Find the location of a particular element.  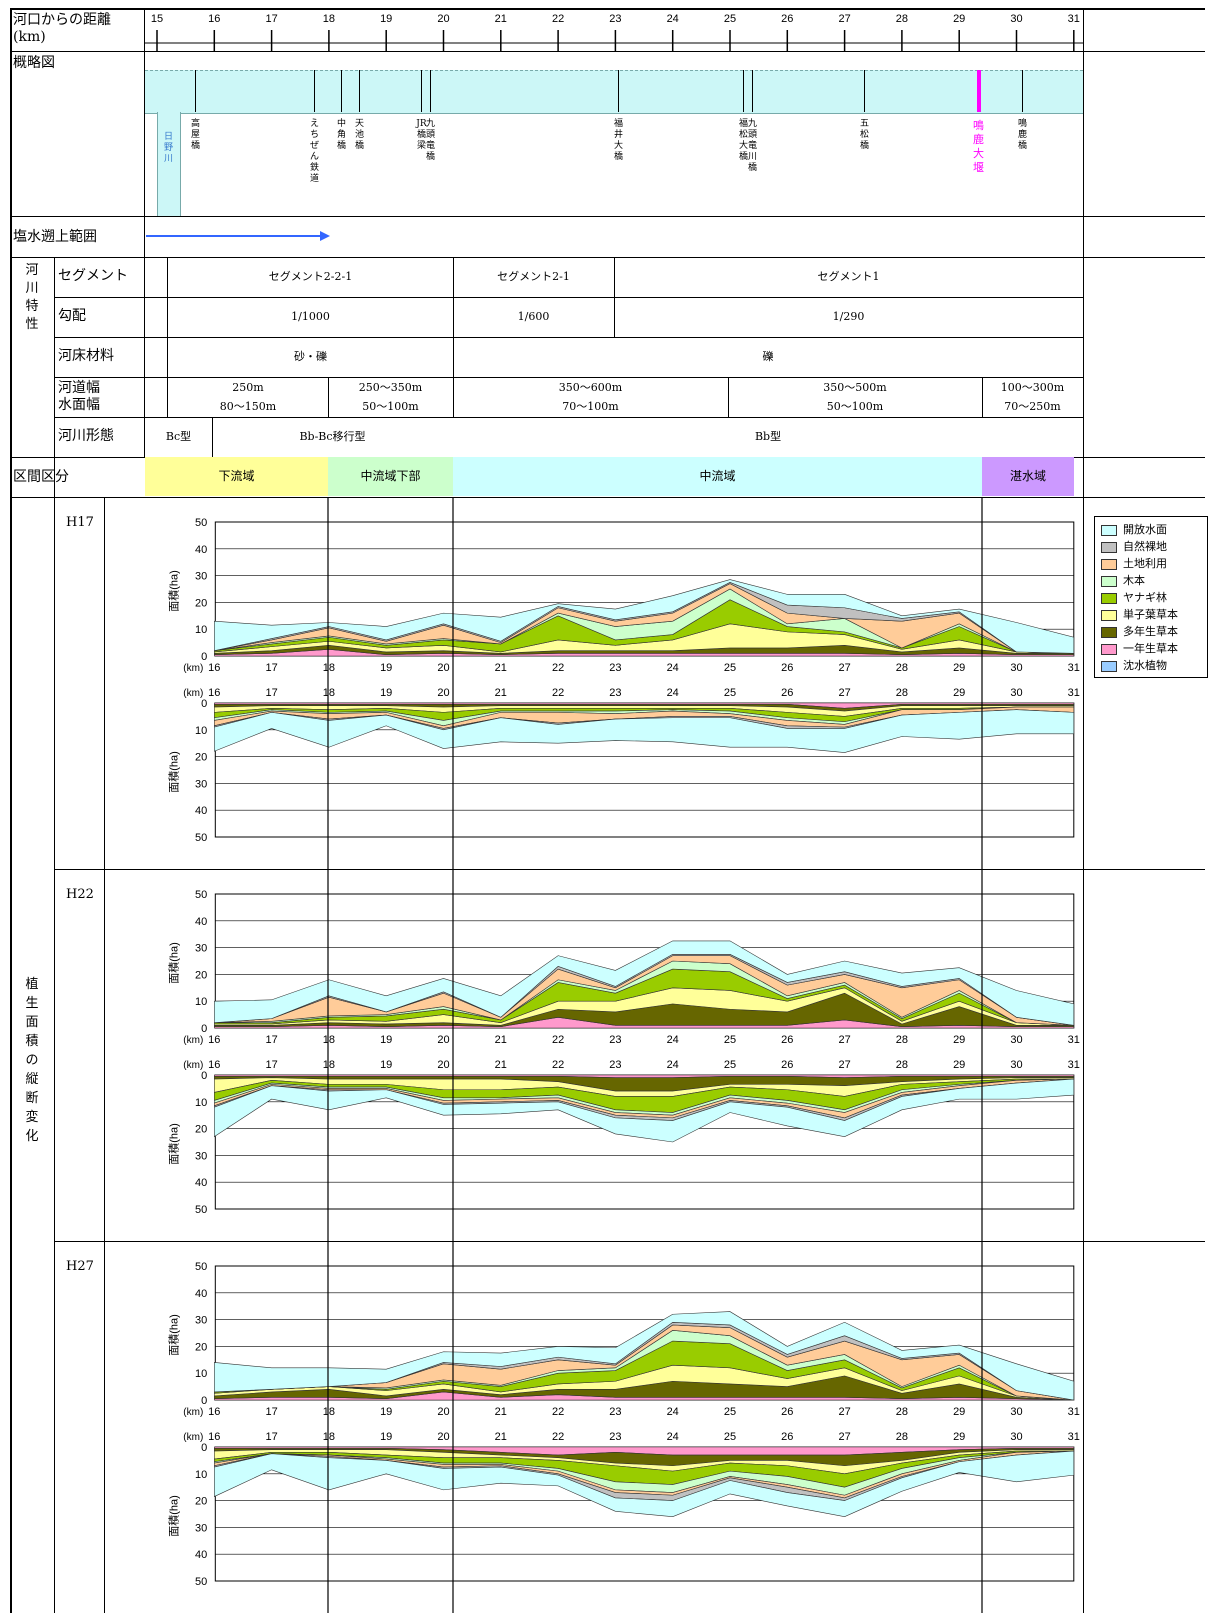

legend-label: 単子葉草本 is located at coordinates (1150, 614).